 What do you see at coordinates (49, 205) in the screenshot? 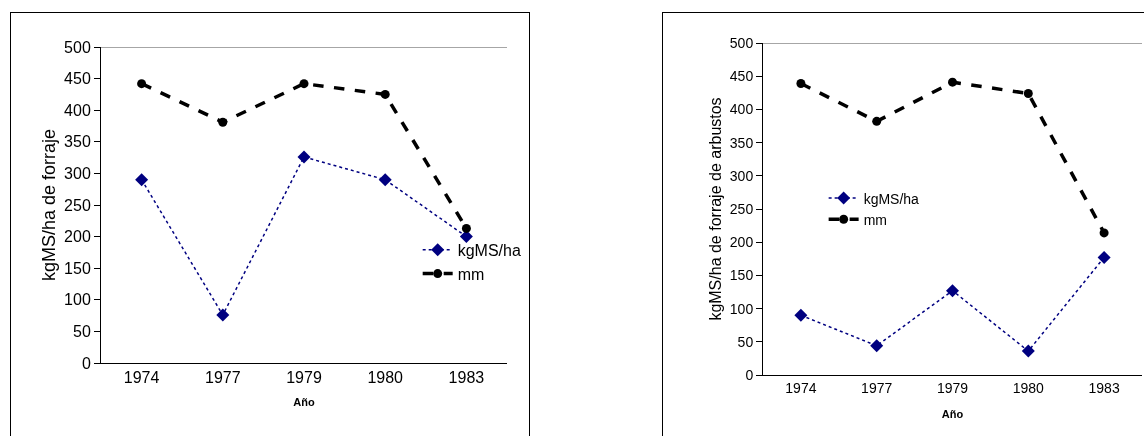
I see `y-axis-title: kgMS/ha de forraje` at bounding box center [49, 205].